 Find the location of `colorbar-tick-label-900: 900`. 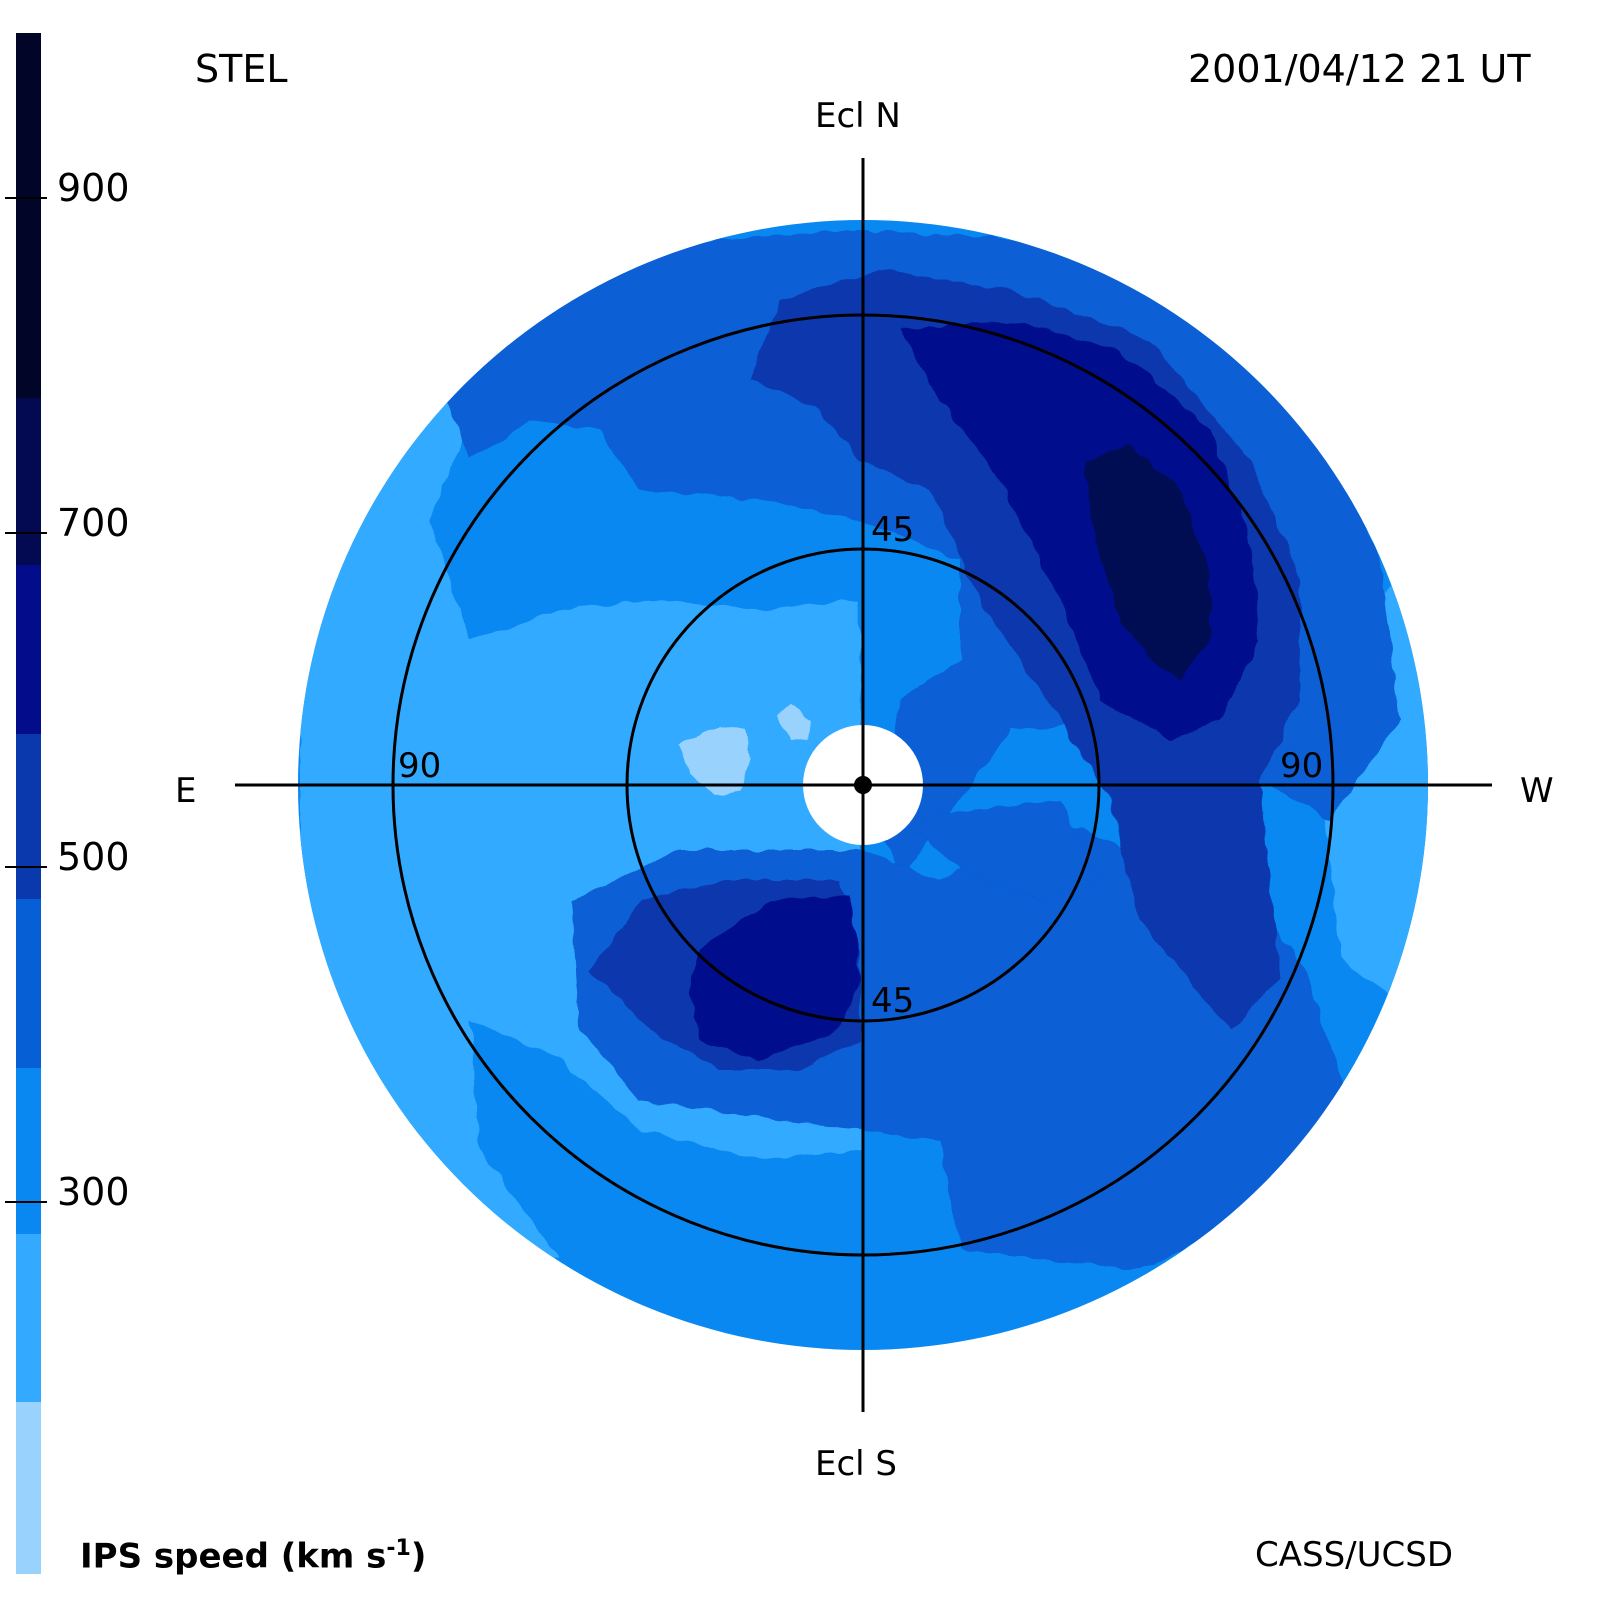

colorbar-tick-label-900: 900 is located at coordinates (93, 188).